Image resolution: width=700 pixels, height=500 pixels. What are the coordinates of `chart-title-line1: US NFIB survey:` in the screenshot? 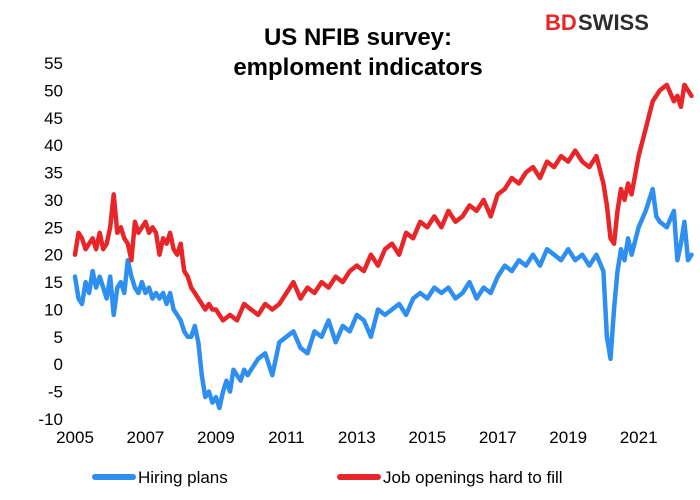 It's located at (358, 37).